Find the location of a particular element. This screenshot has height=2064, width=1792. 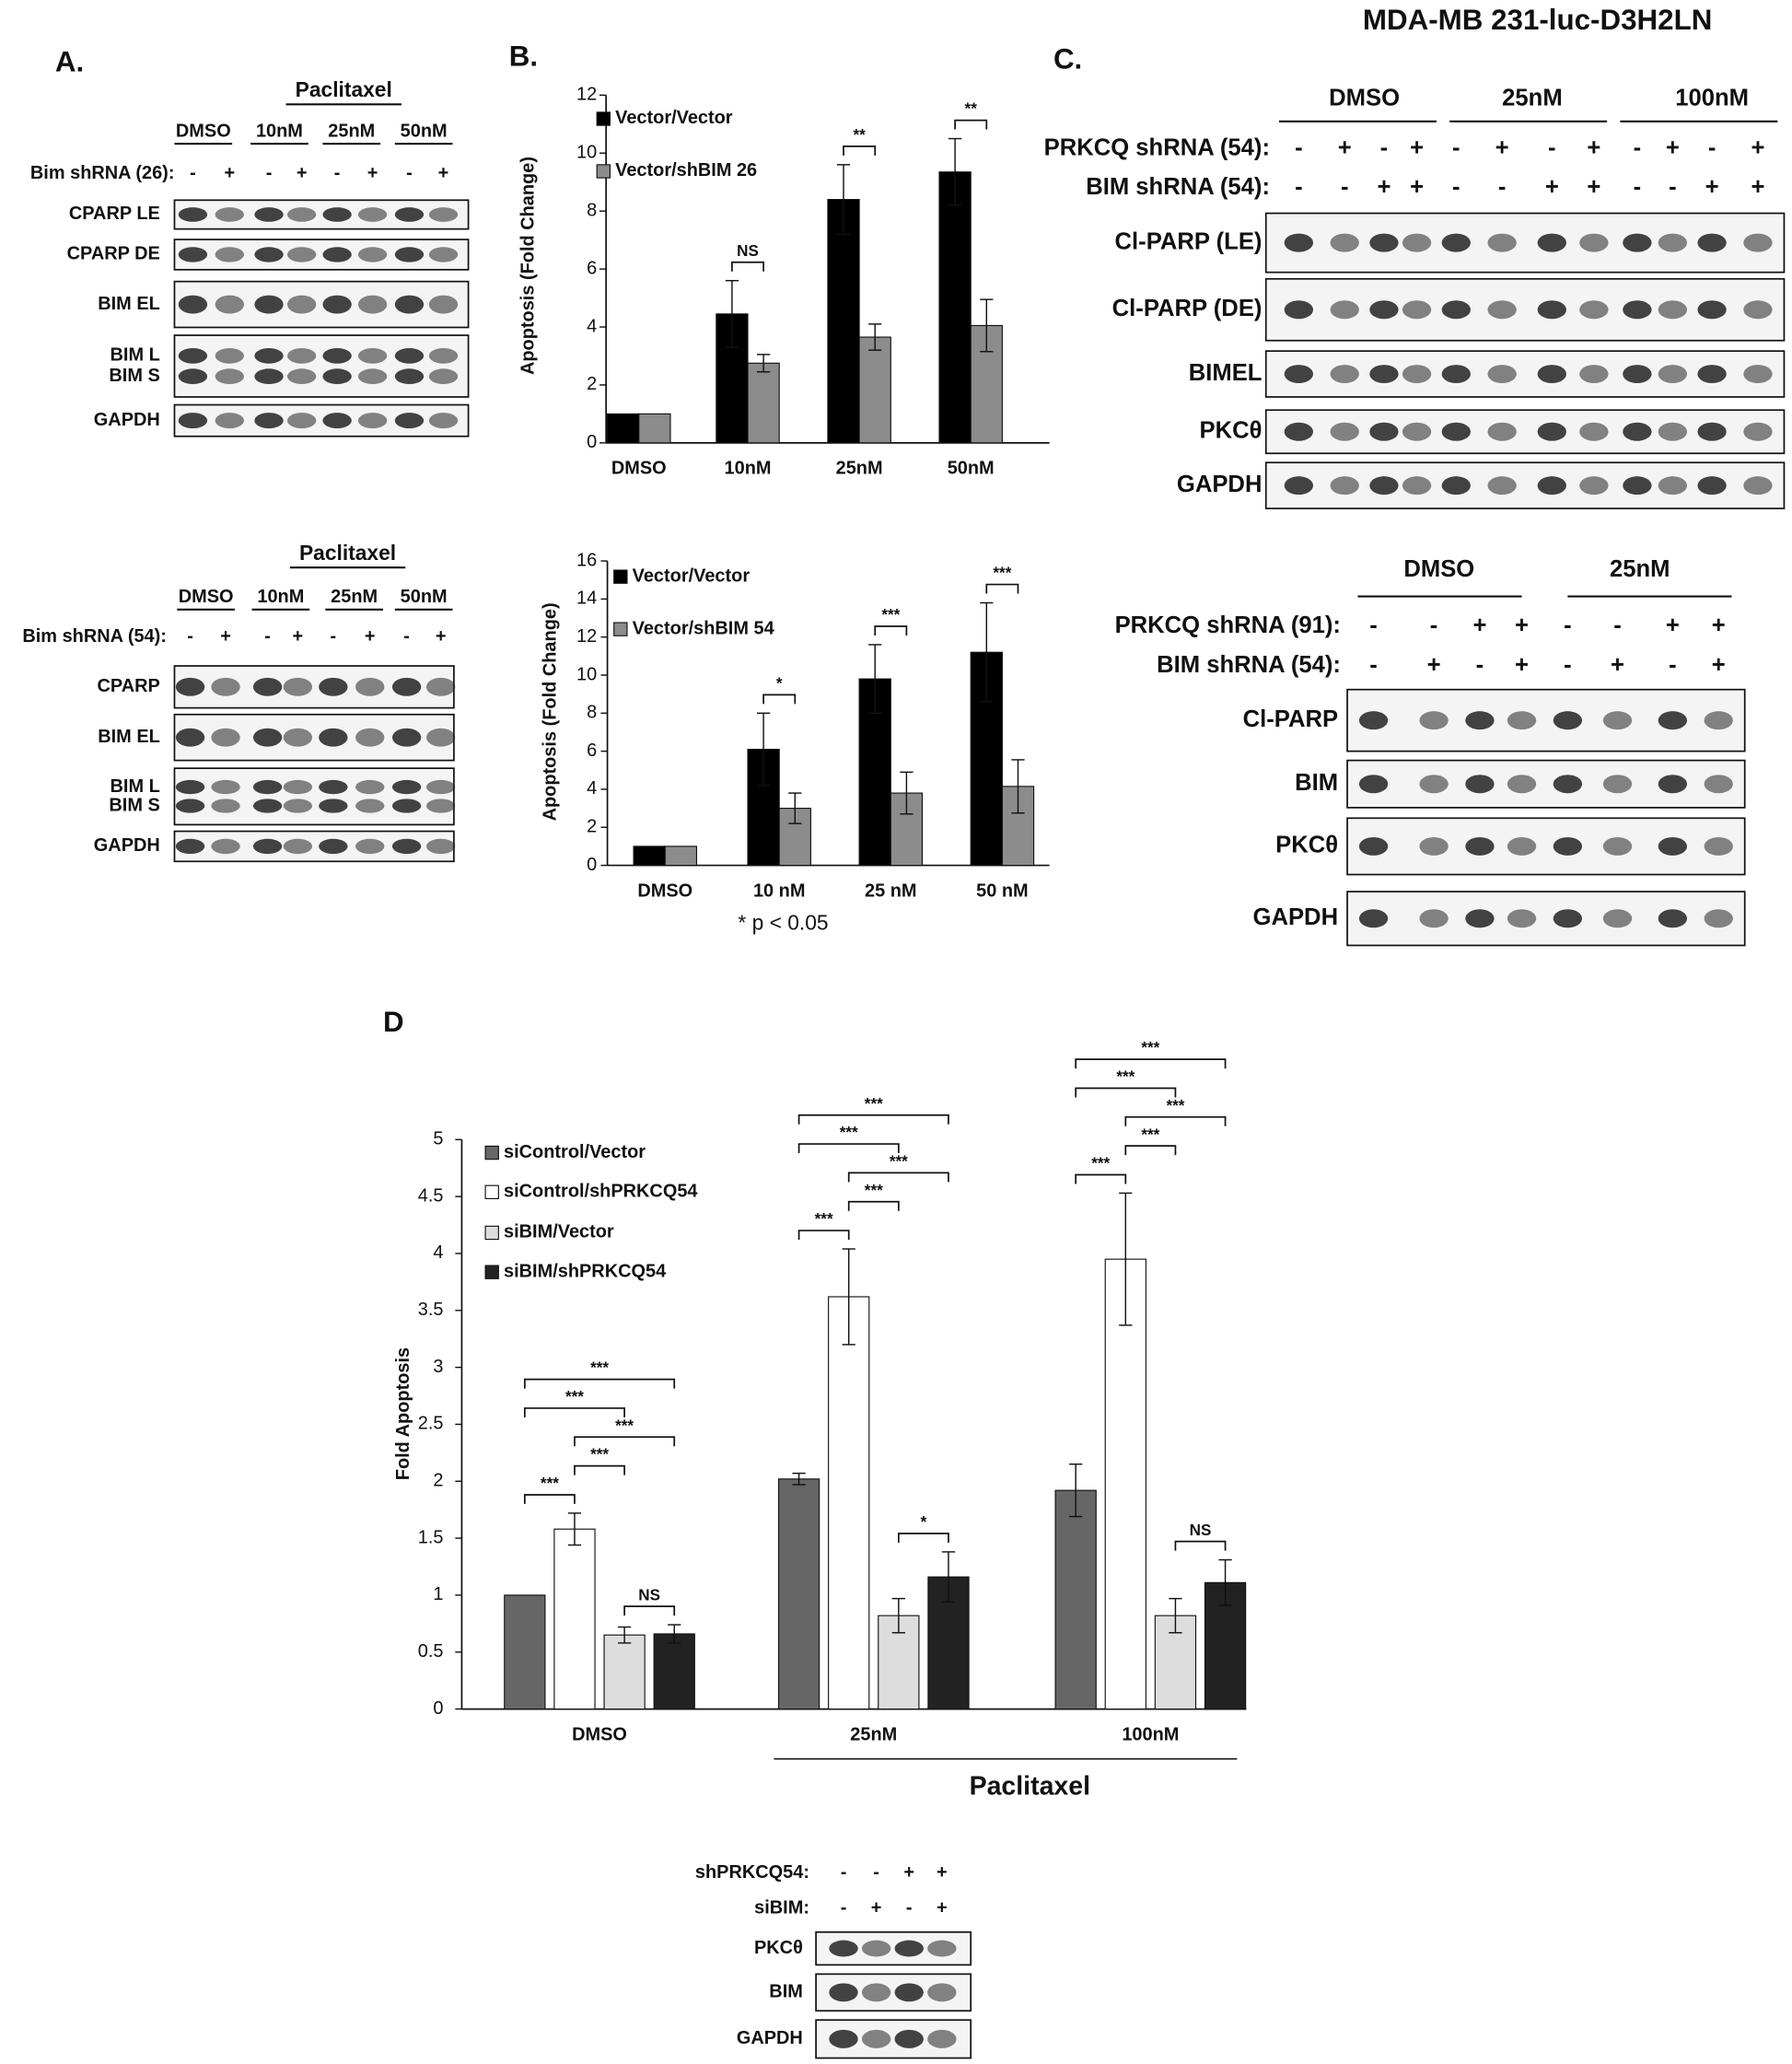

band-label: Cl-PARP (DE) is located at coordinates (1187, 308).